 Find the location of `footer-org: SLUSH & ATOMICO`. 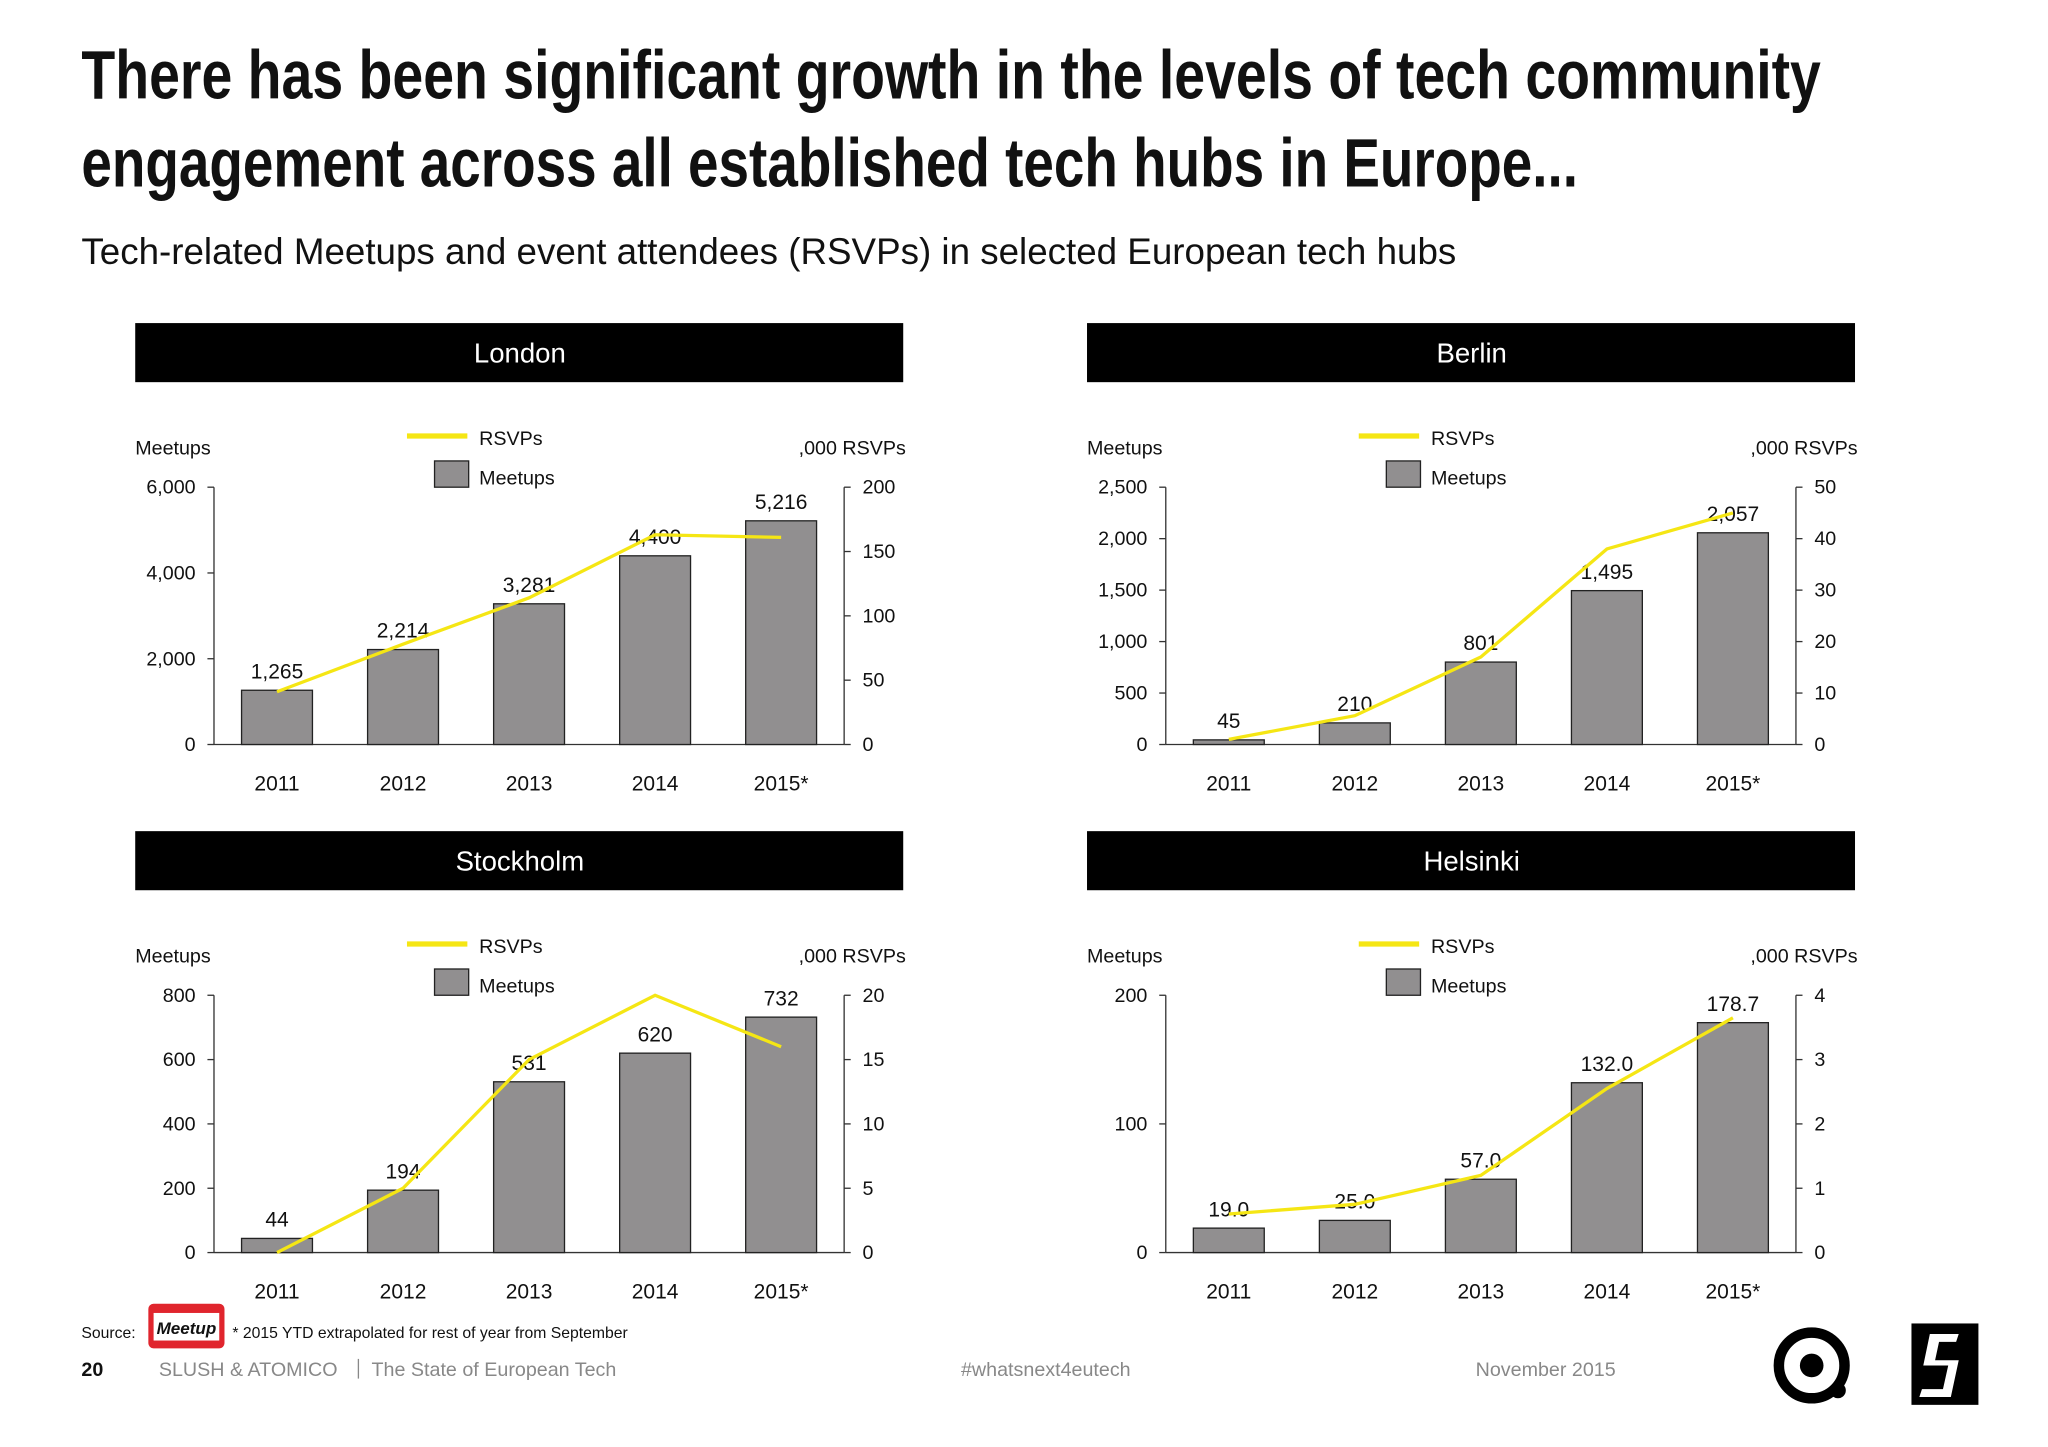

footer-org: SLUSH & ATOMICO is located at coordinates (248, 1370).